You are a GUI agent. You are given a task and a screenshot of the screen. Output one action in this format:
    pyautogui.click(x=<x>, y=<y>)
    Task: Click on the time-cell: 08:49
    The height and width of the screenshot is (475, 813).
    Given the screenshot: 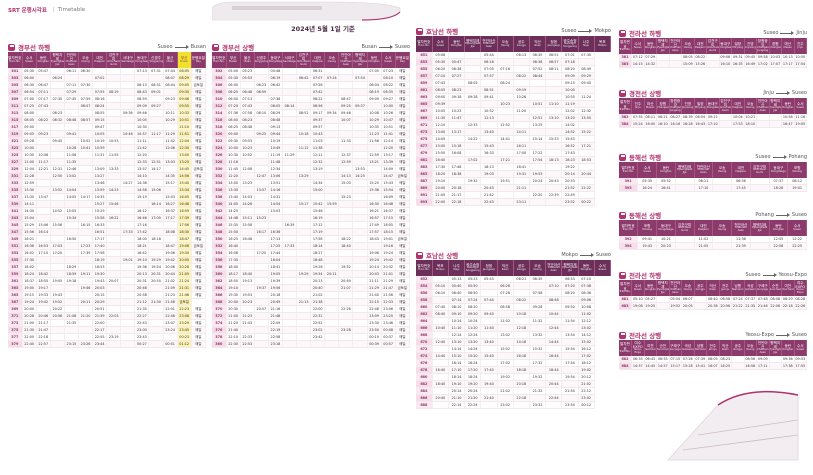 What is the action you would take?
    pyautogui.click(x=586, y=69)
    